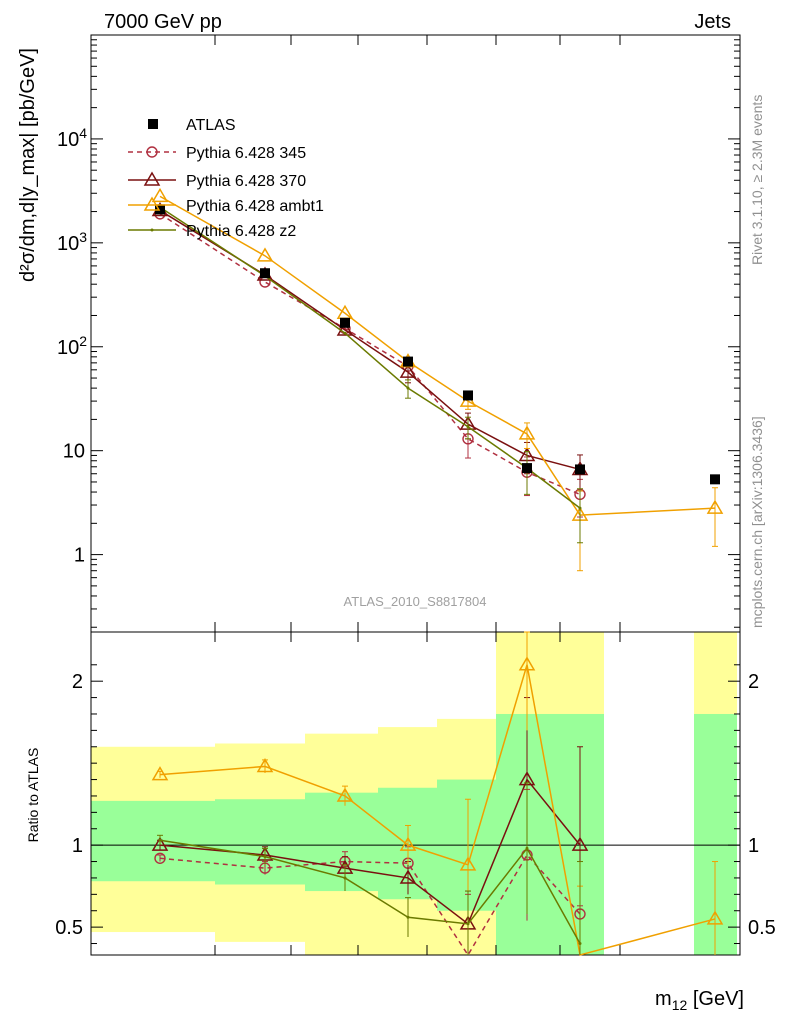 This screenshot has height=1024, width=786. What do you see at coordinates (160, 858) in the screenshot?
I see `ratio-point-p345` at bounding box center [160, 858].